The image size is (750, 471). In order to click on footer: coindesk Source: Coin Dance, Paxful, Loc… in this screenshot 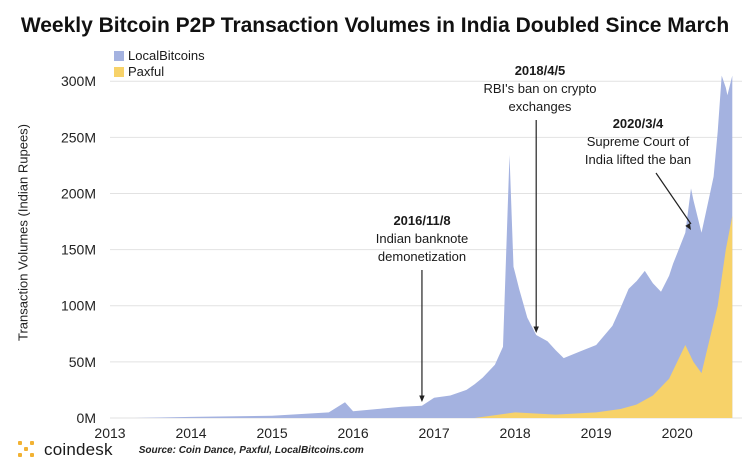, I will do `click(191, 450)`.